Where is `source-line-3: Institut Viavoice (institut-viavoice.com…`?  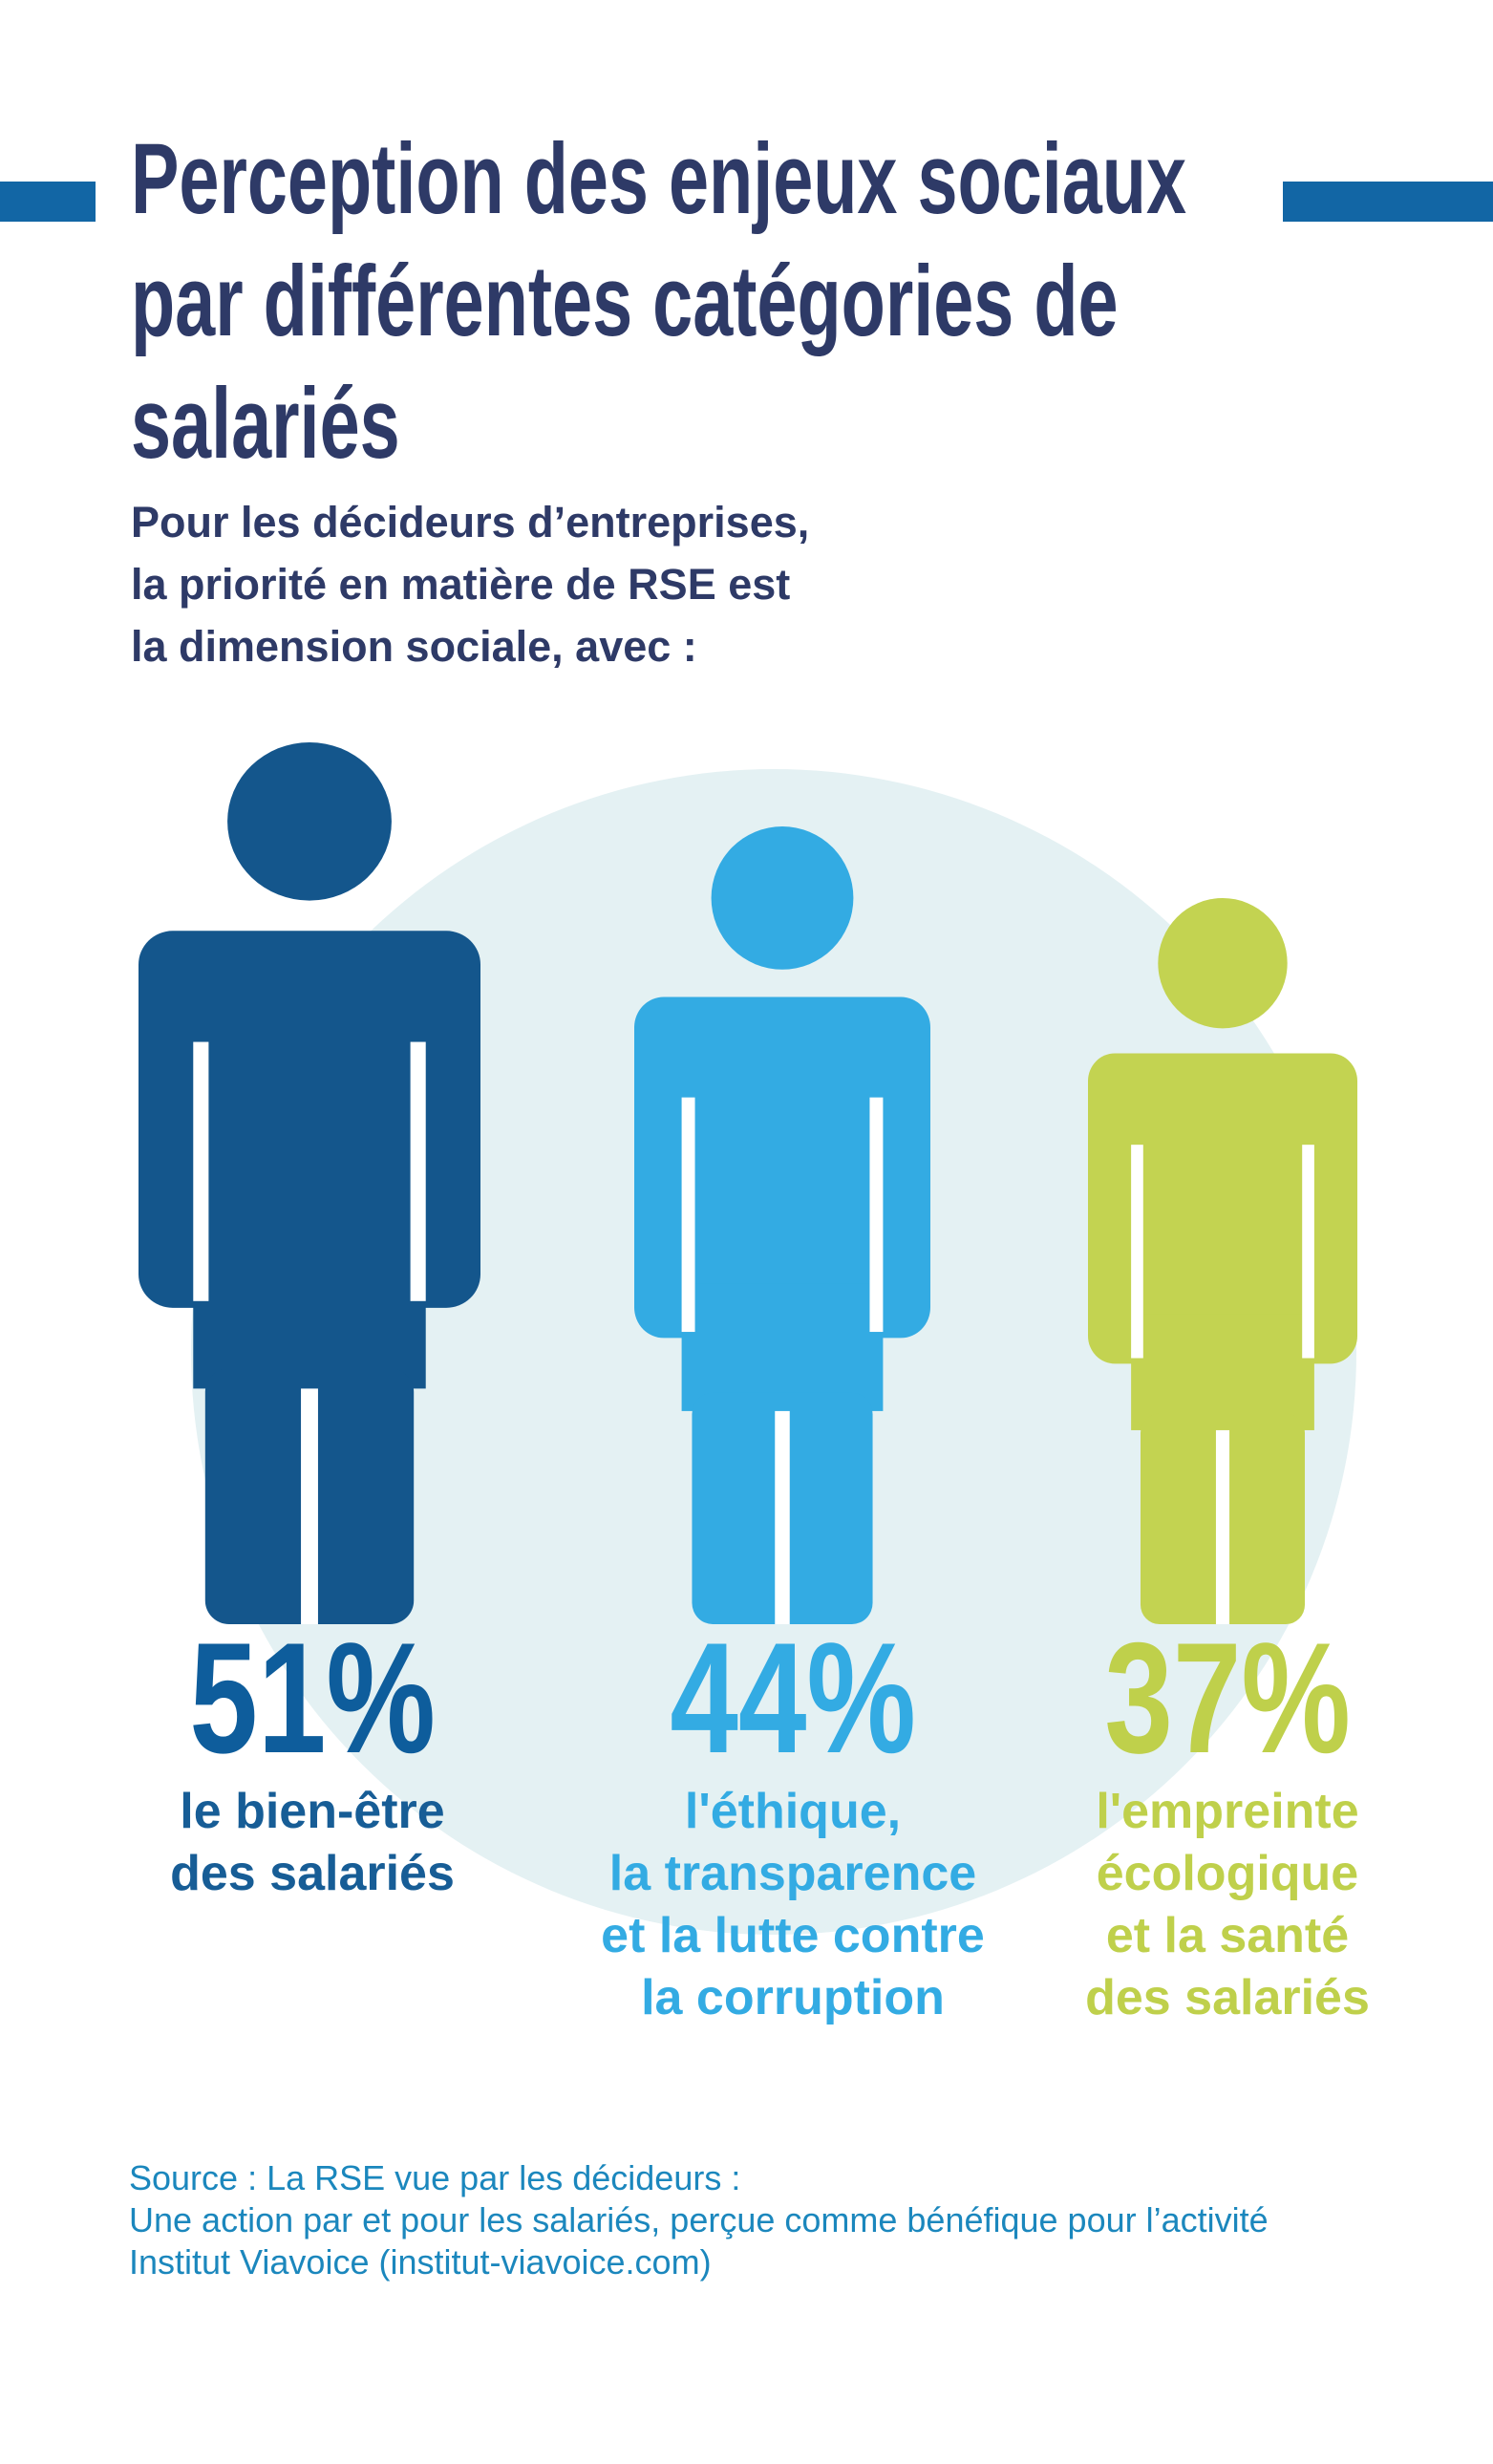 source-line-3: Institut Viavoice (institut-viavoice.com… is located at coordinates (420, 2262).